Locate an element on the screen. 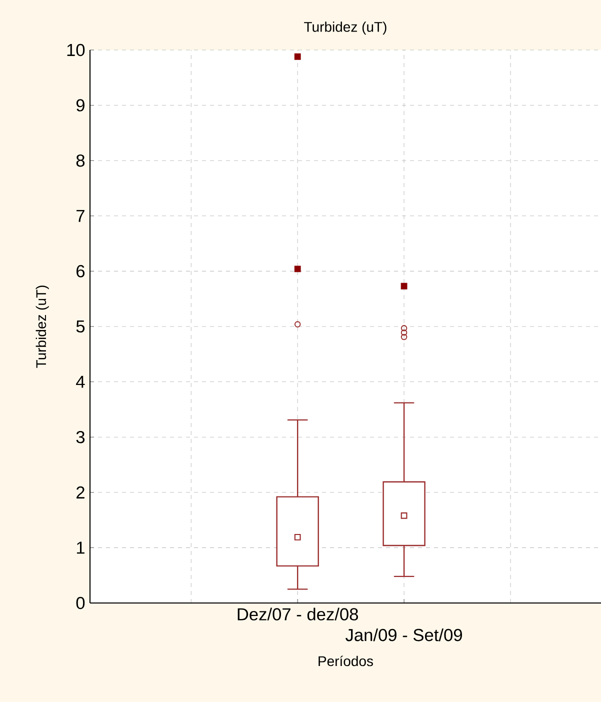 The image size is (601, 702). y-axis-title: Turbidez (uT) is located at coordinates (42, 327).